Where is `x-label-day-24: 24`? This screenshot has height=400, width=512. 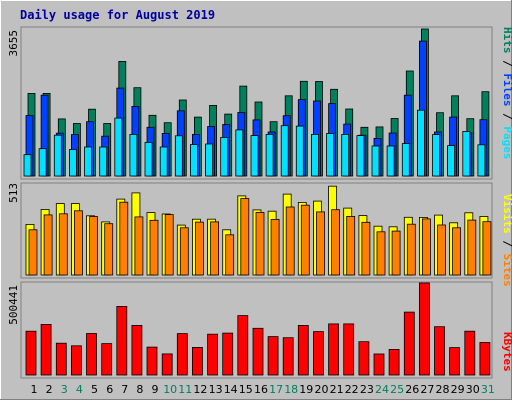 x-label-day-24: 24 is located at coordinates (382, 389).